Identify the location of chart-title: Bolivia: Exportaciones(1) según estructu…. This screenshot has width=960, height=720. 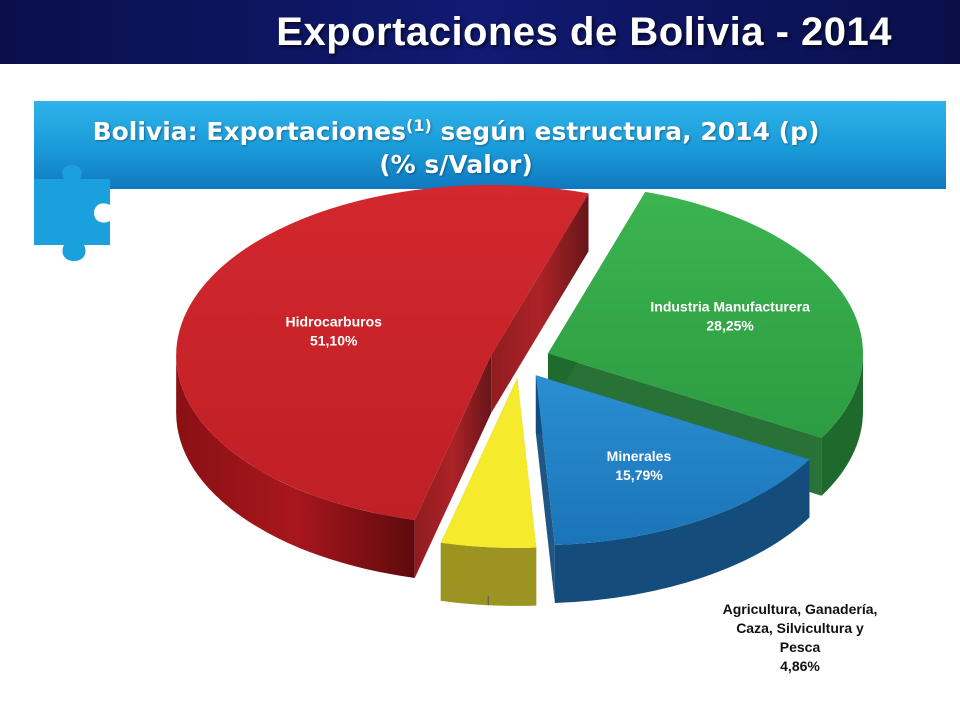
(456, 132).